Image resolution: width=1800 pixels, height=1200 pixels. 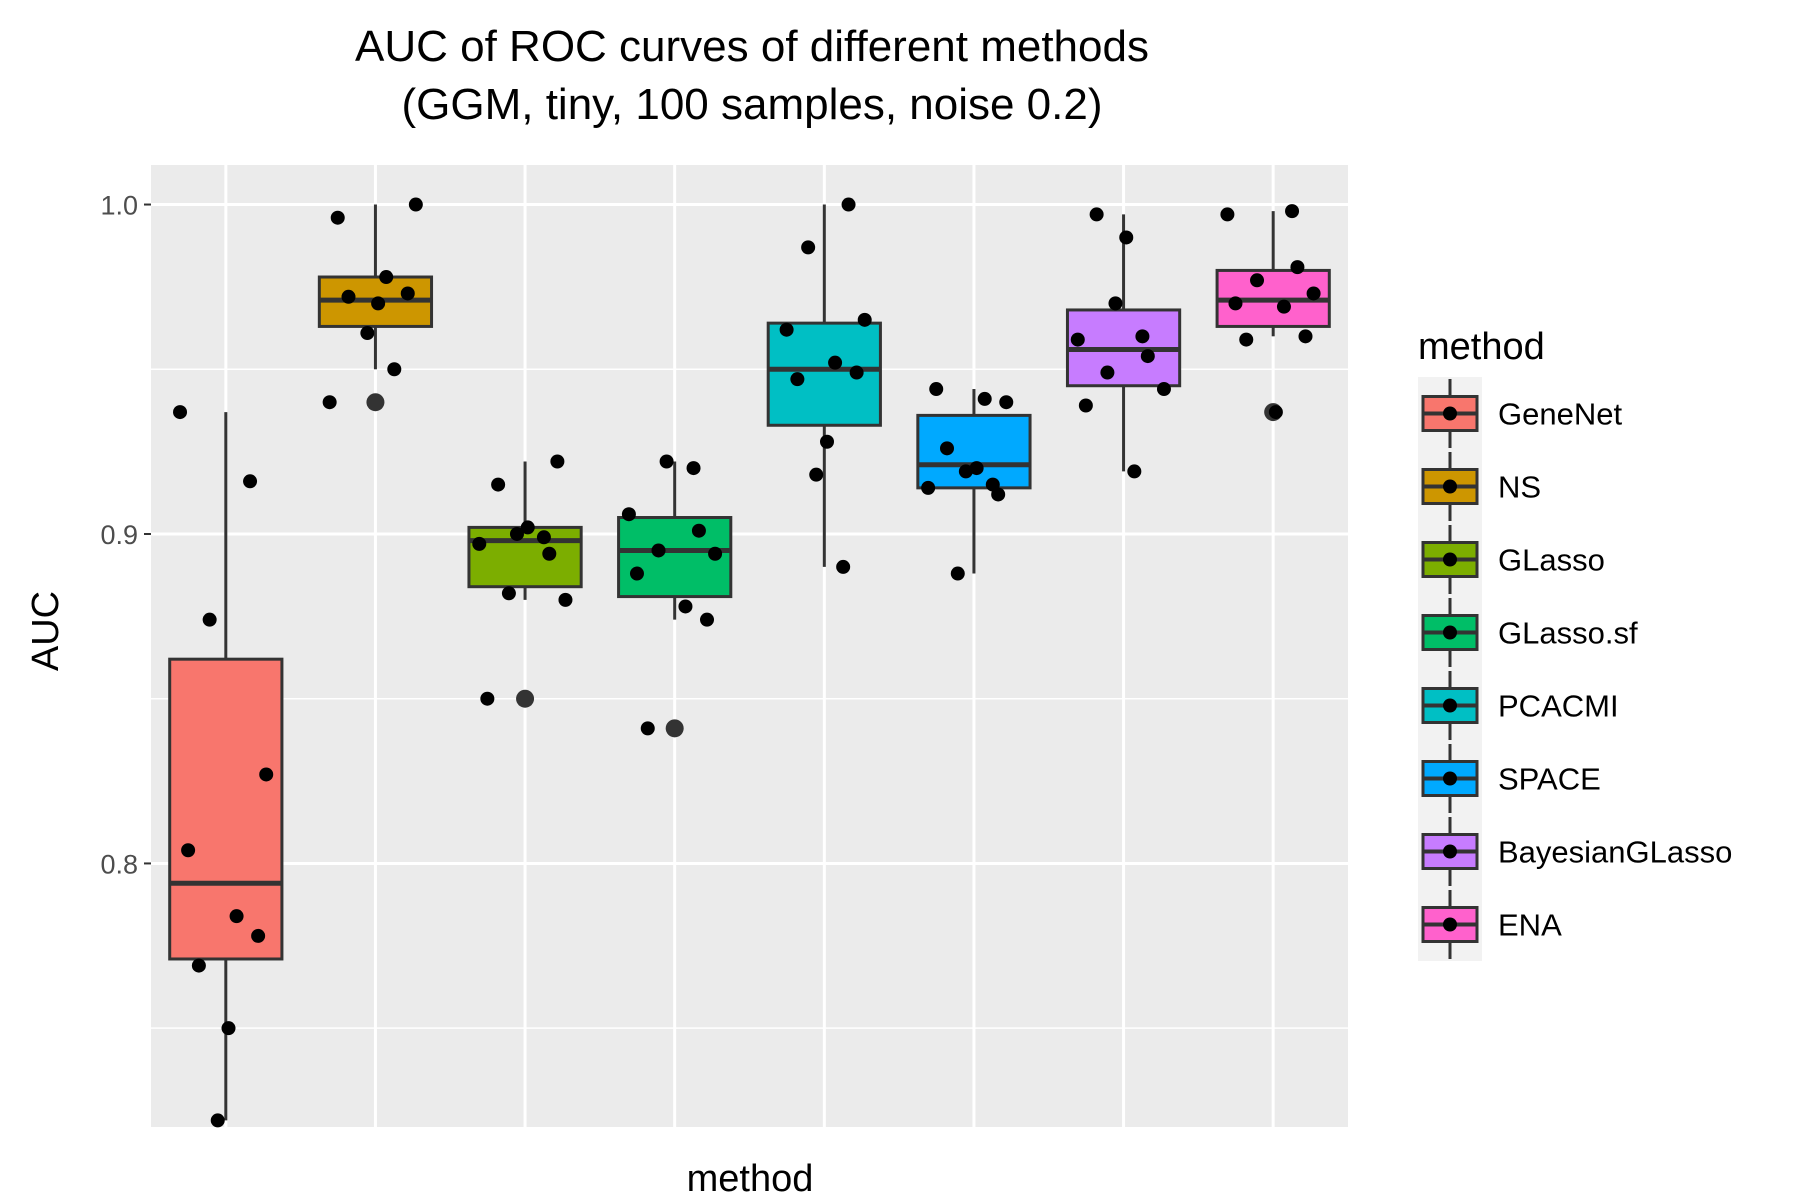 What do you see at coordinates (751, 104) in the screenshot?
I see `chart-subtitle: (GGM, tiny, 100 samples, noise 0.2)` at bounding box center [751, 104].